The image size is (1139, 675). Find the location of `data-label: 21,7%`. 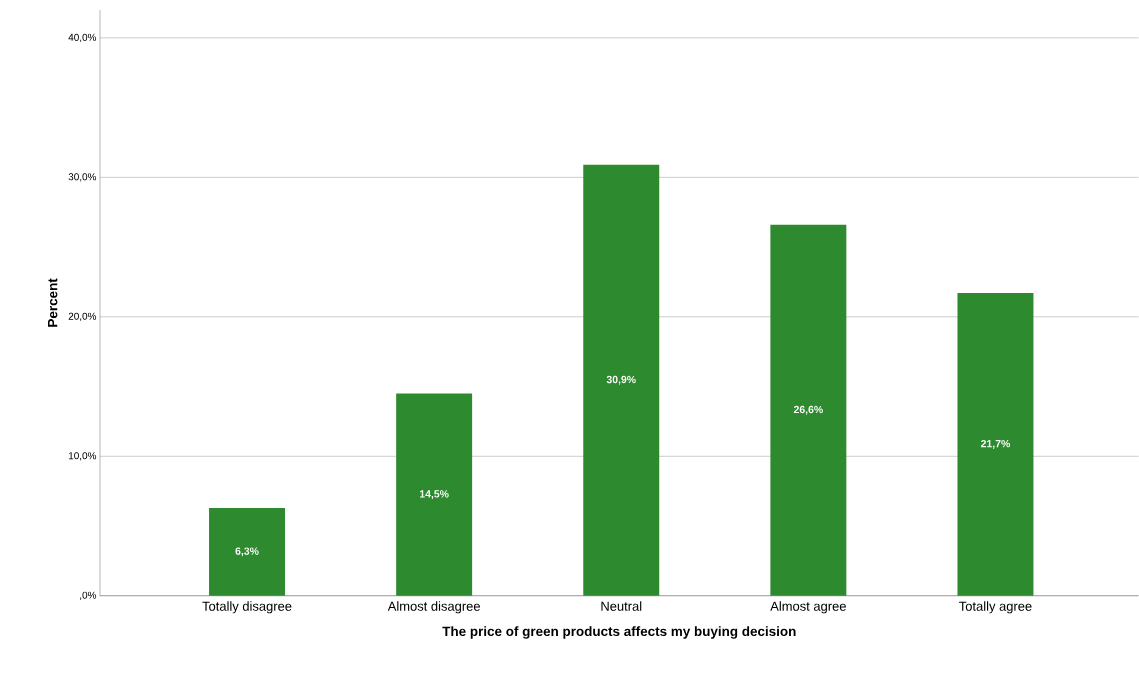

data-label: 21,7% is located at coordinates (996, 445).